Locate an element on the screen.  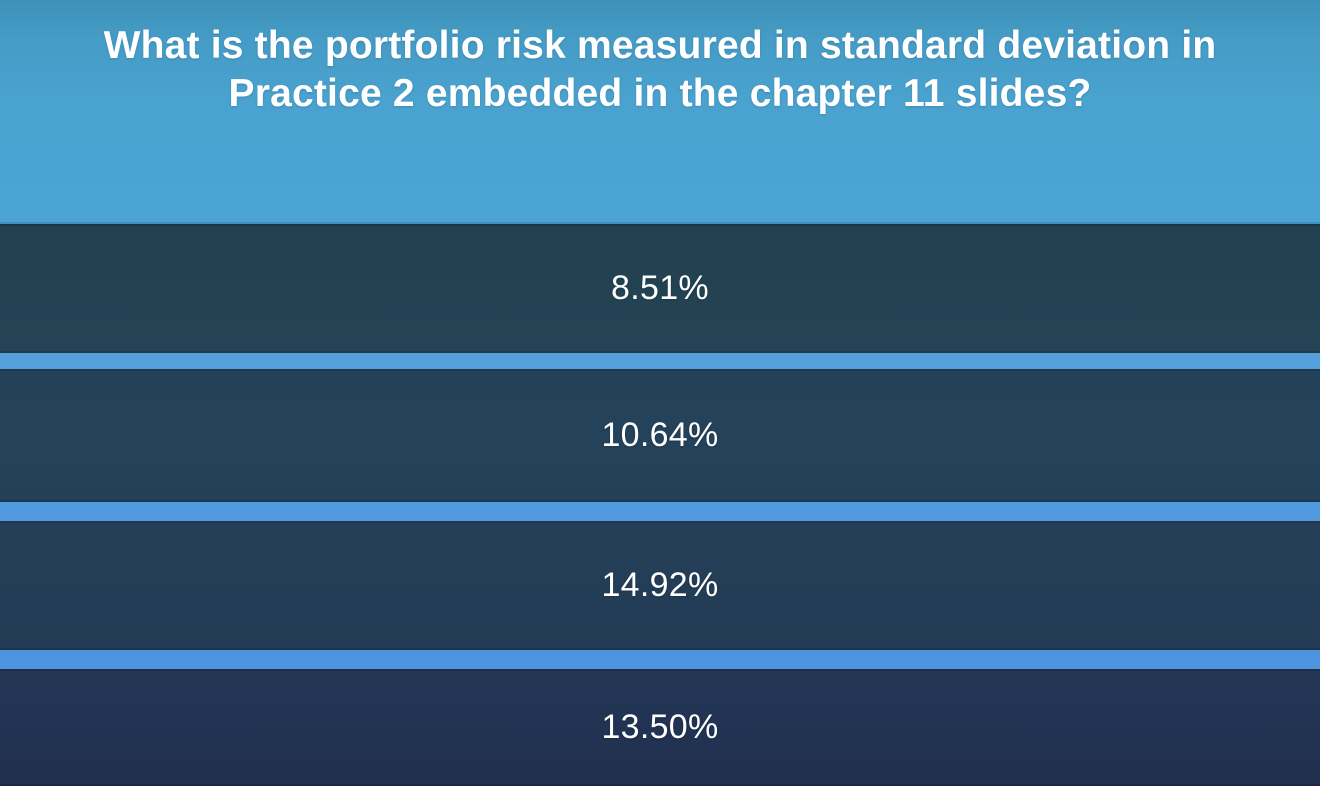
answer-option-2-label: 10.64% is located at coordinates (660, 435).